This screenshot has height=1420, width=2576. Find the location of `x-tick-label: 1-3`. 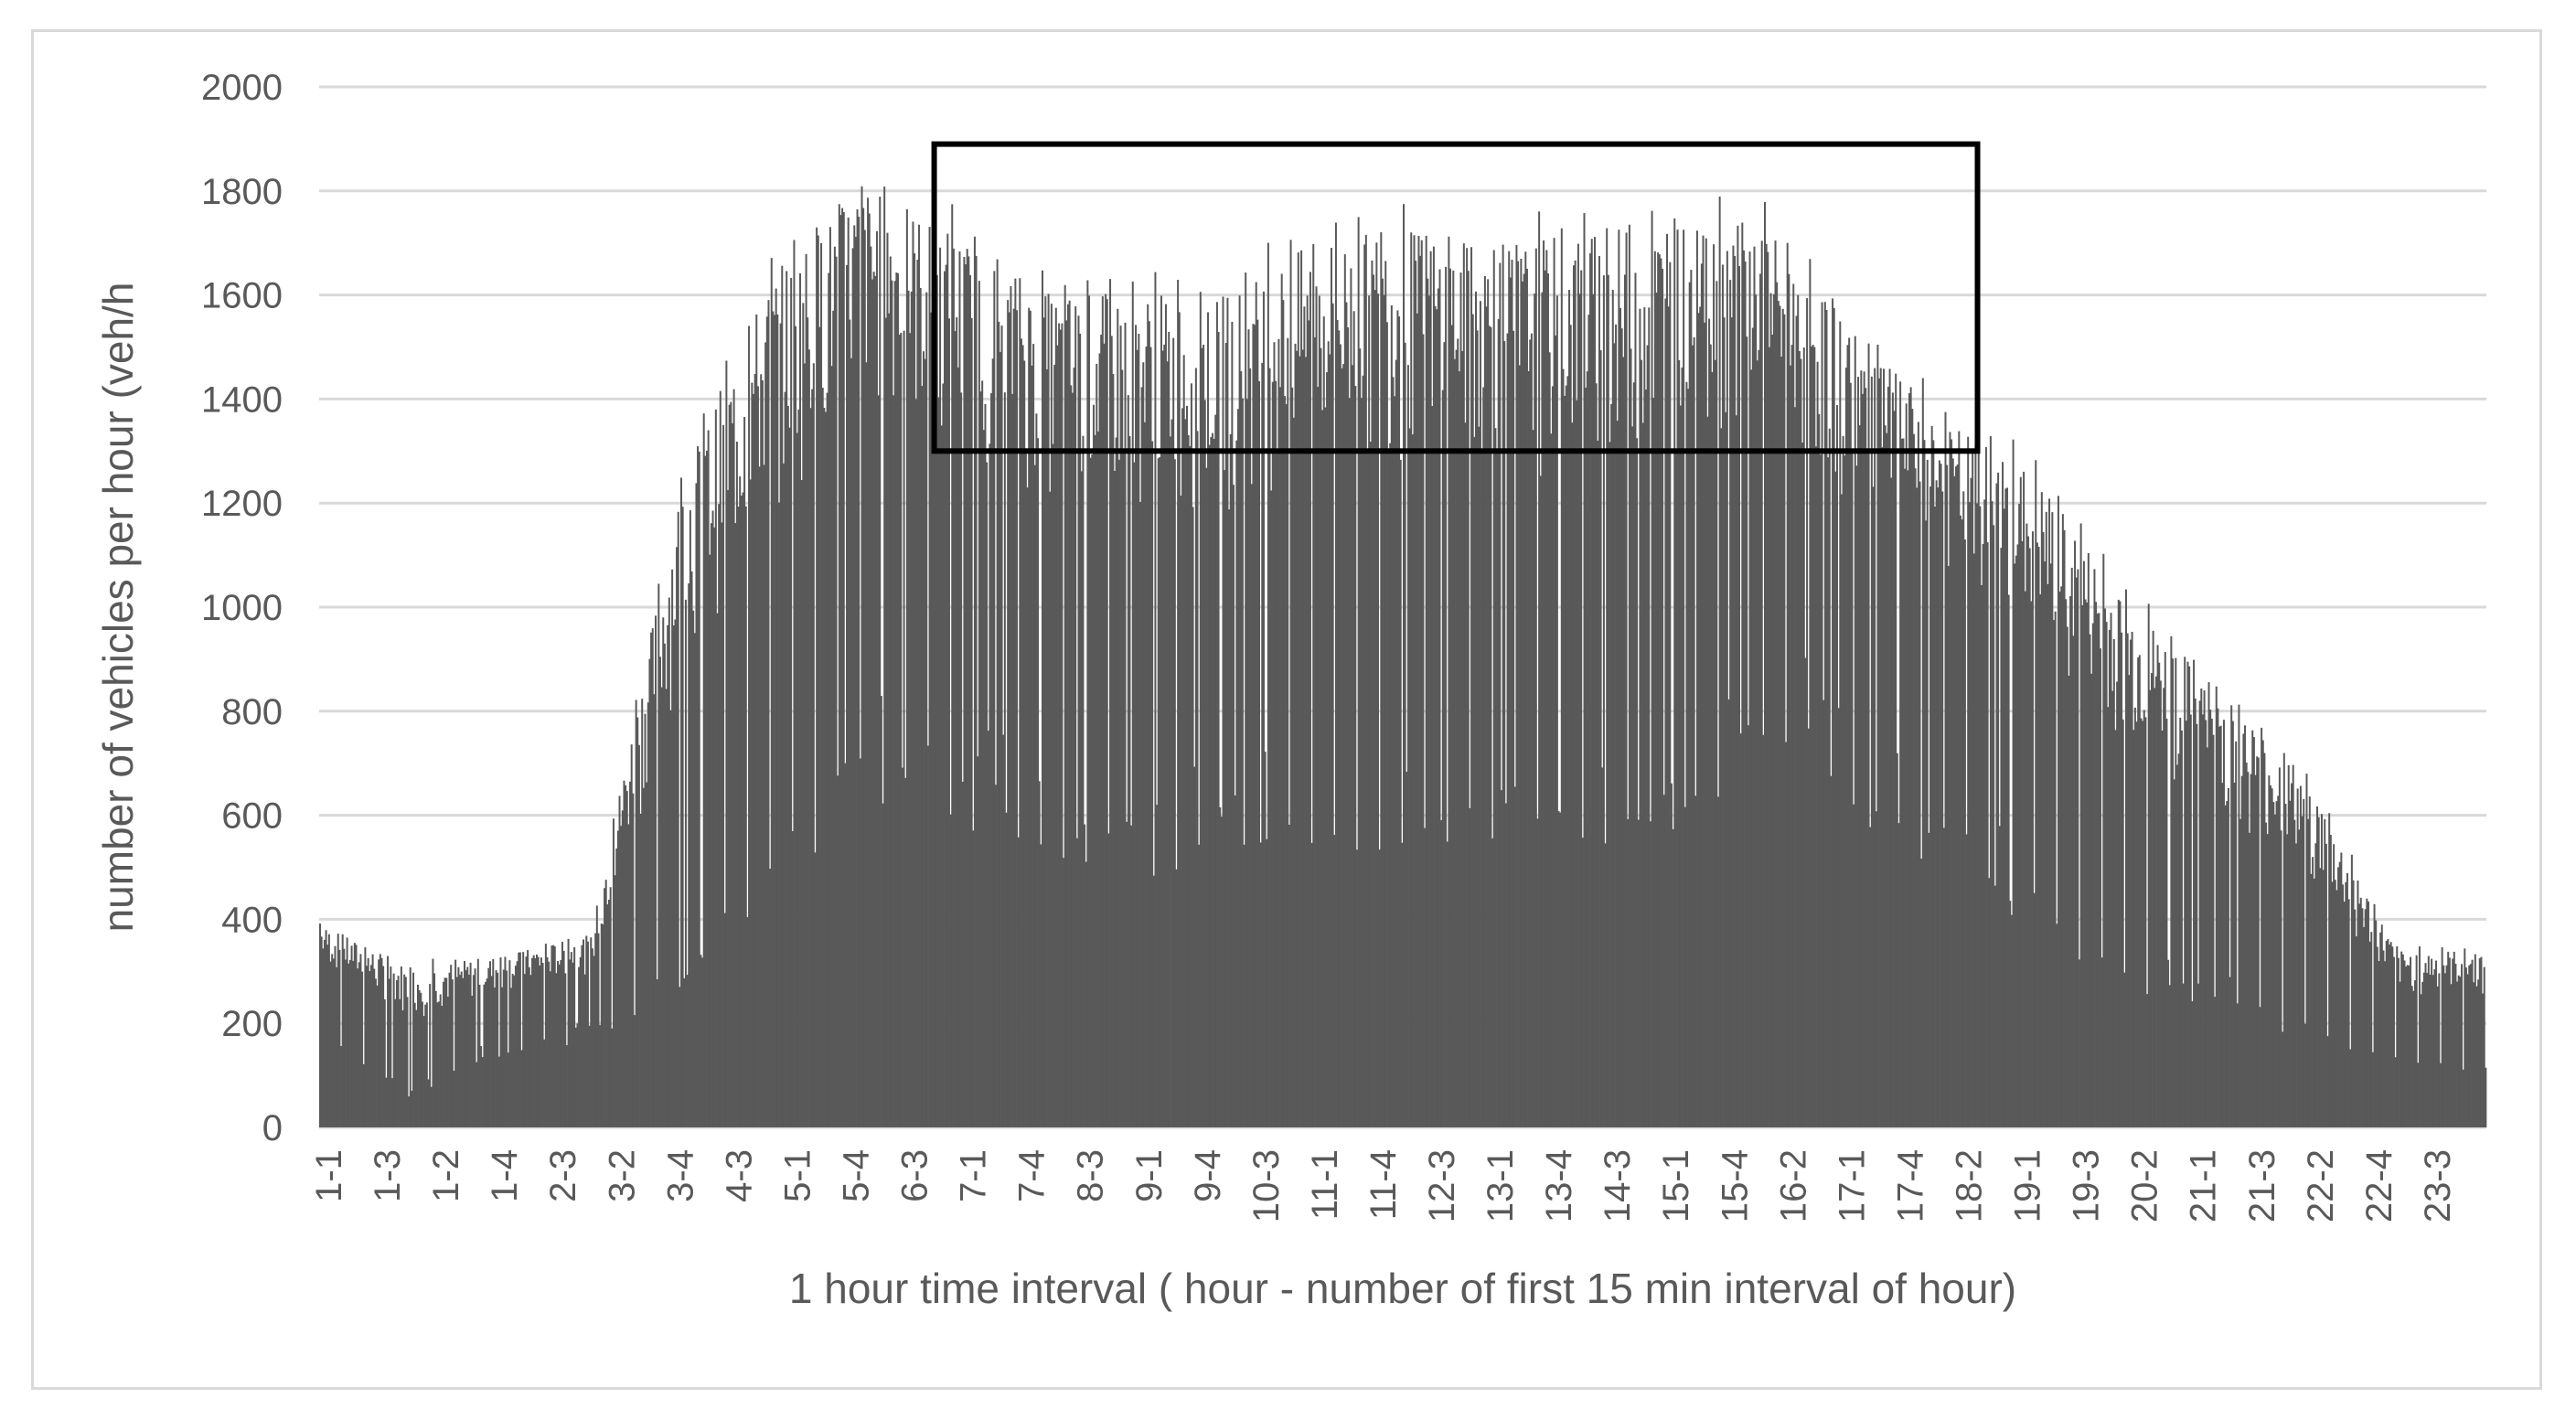

x-tick-label: 1-3 is located at coordinates (388, 1175).